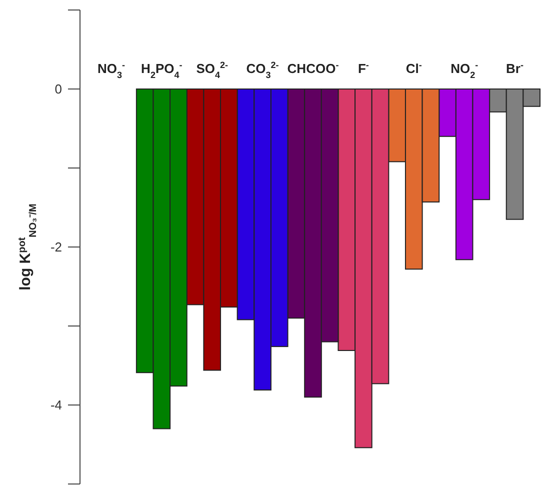  I want to click on y-tick-label: -2, so click(56, 247).